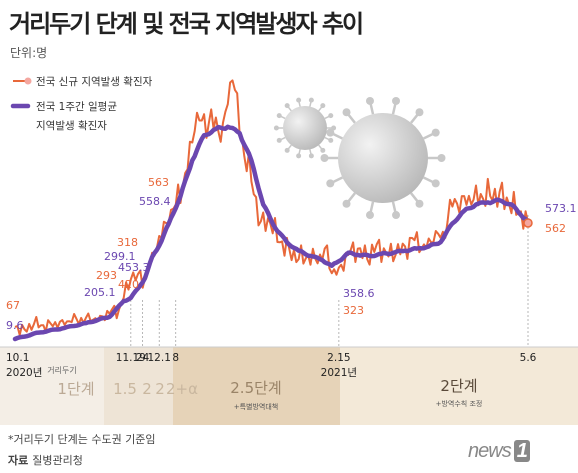 The width and height of the screenshot is (578, 473). I want to click on stage-label-2-5: 2.5단계, so click(255, 388).